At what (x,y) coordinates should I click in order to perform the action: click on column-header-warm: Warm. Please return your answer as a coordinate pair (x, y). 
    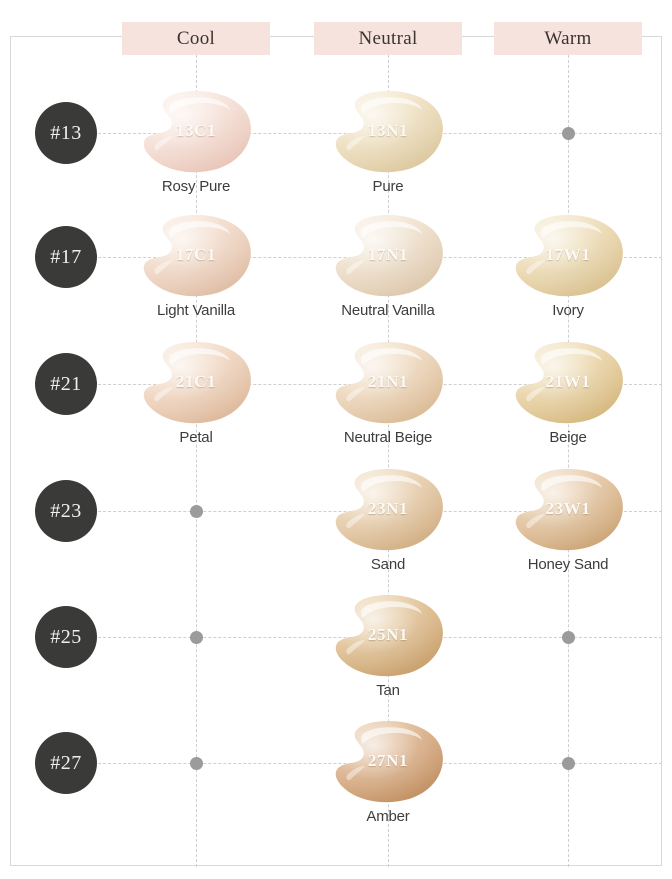
    Looking at the image, I should click on (568, 38).